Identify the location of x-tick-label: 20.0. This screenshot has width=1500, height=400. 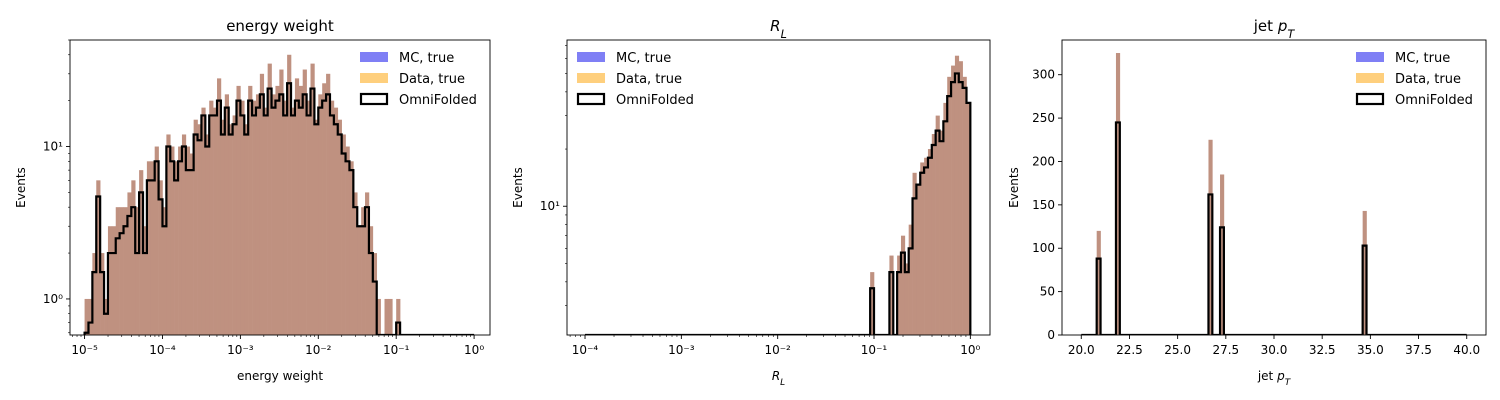
(1081, 350).